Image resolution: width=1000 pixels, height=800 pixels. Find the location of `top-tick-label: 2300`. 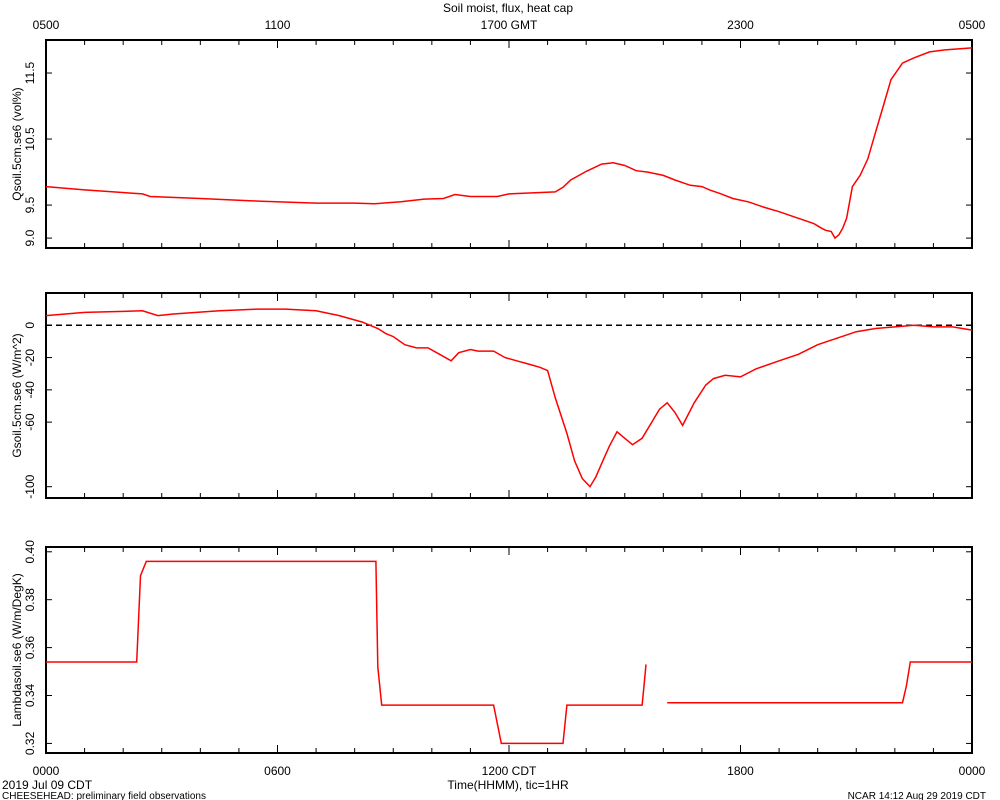

top-tick-label: 2300 is located at coordinates (740, 25).